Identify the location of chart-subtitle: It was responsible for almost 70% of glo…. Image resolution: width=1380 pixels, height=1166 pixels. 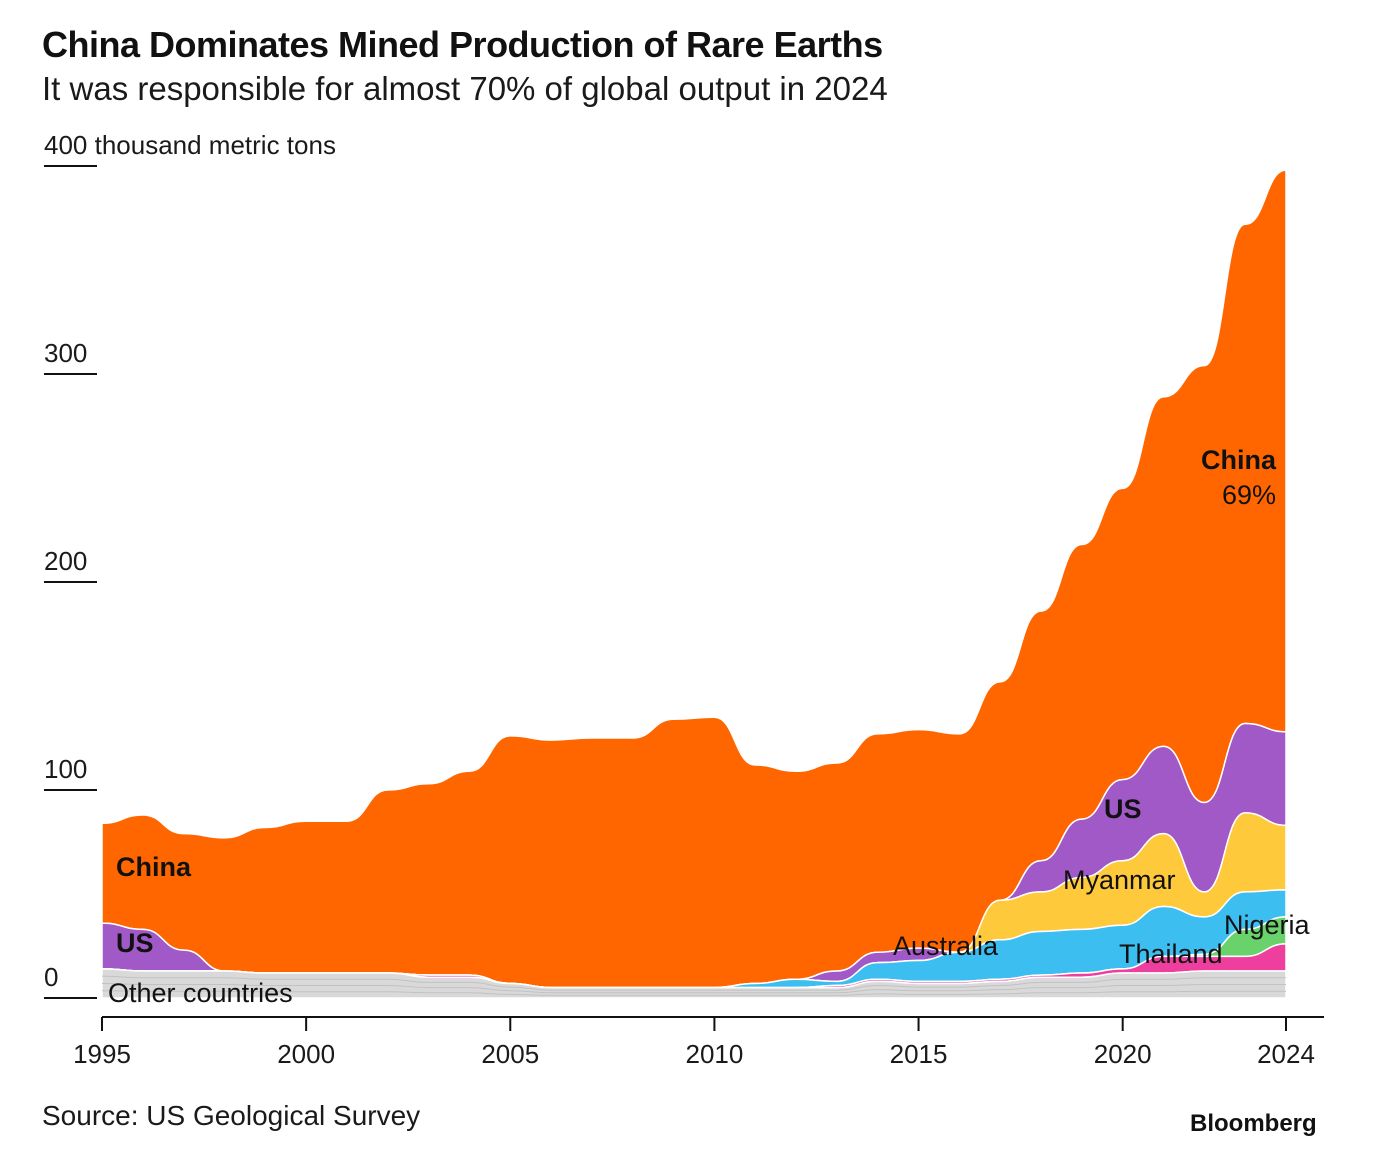
(465, 88).